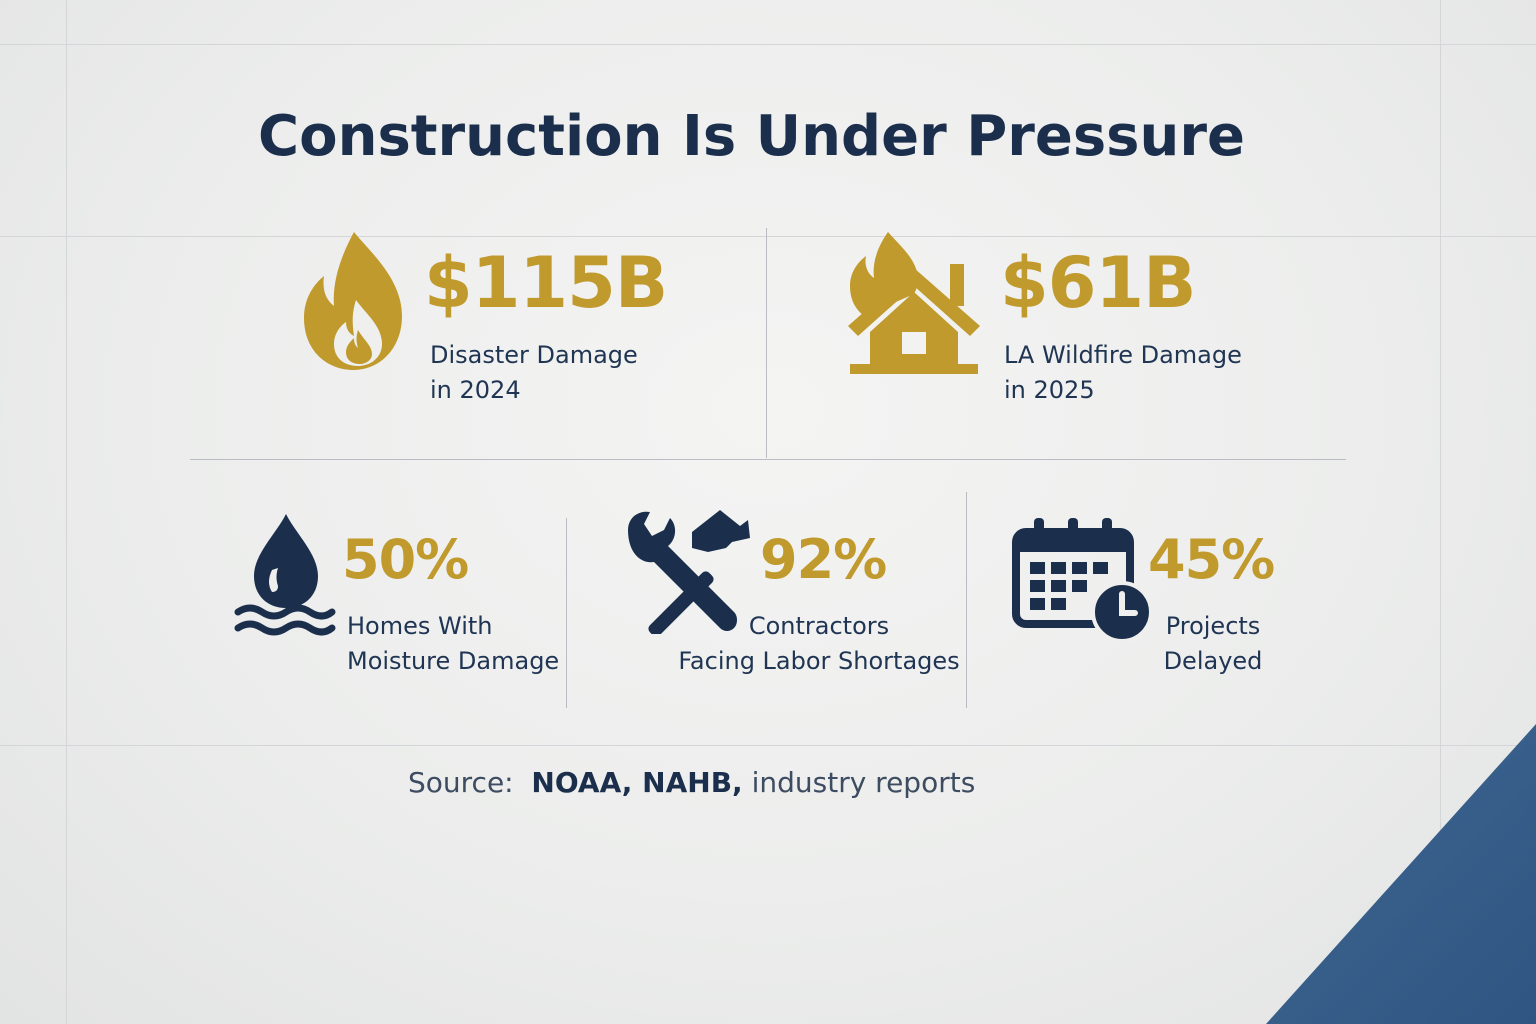 This screenshot has height=1024, width=1536. What do you see at coordinates (453, 643) in the screenshot?
I see `stat-label: Homes With Moisture Damage` at bounding box center [453, 643].